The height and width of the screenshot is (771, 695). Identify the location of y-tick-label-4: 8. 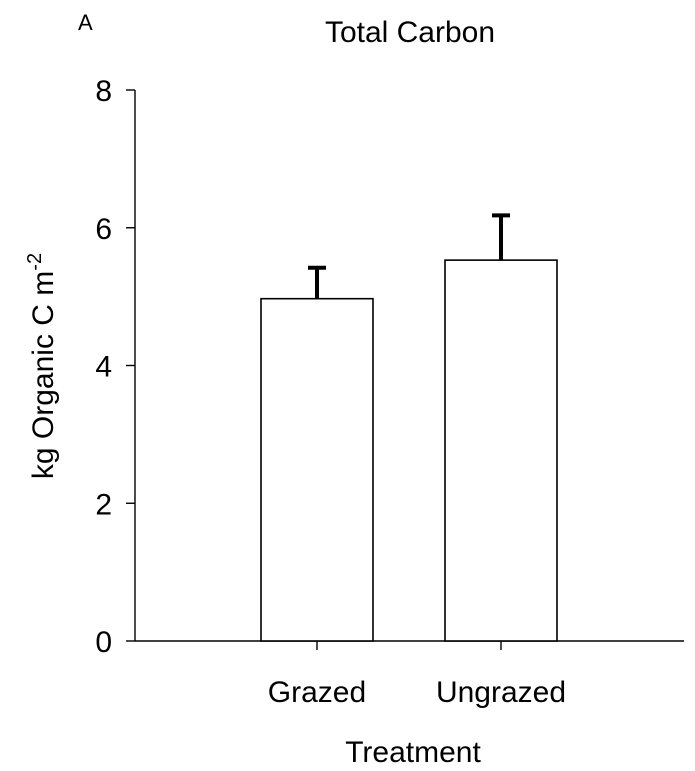
(103, 91).